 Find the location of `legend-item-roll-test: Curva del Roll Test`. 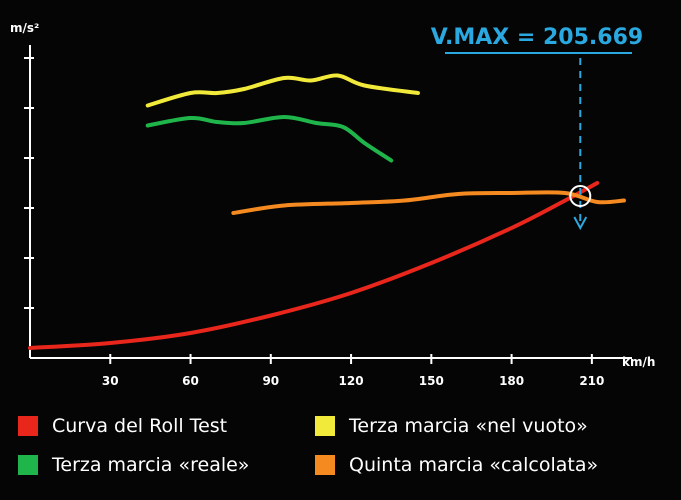

legend-item-roll-test: Curva del Roll Test is located at coordinates (122, 426).